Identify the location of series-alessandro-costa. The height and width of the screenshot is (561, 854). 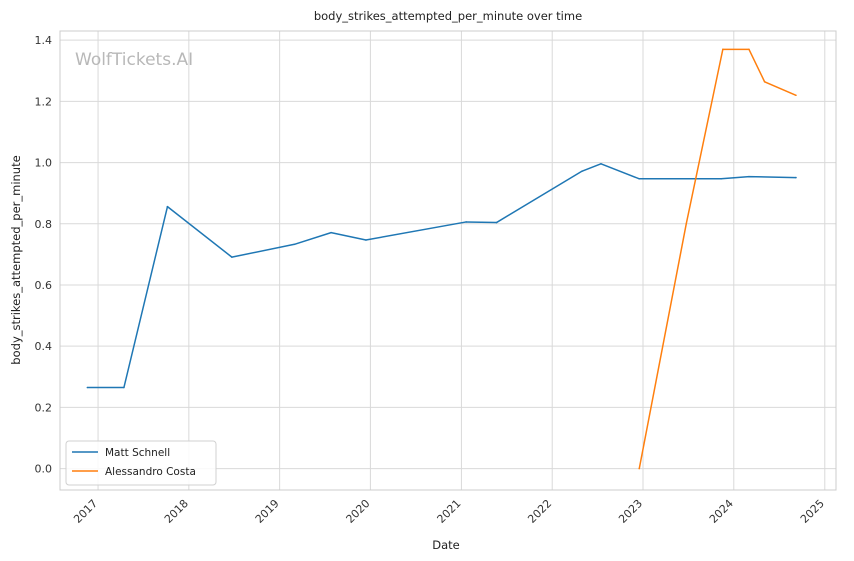
(717, 259).